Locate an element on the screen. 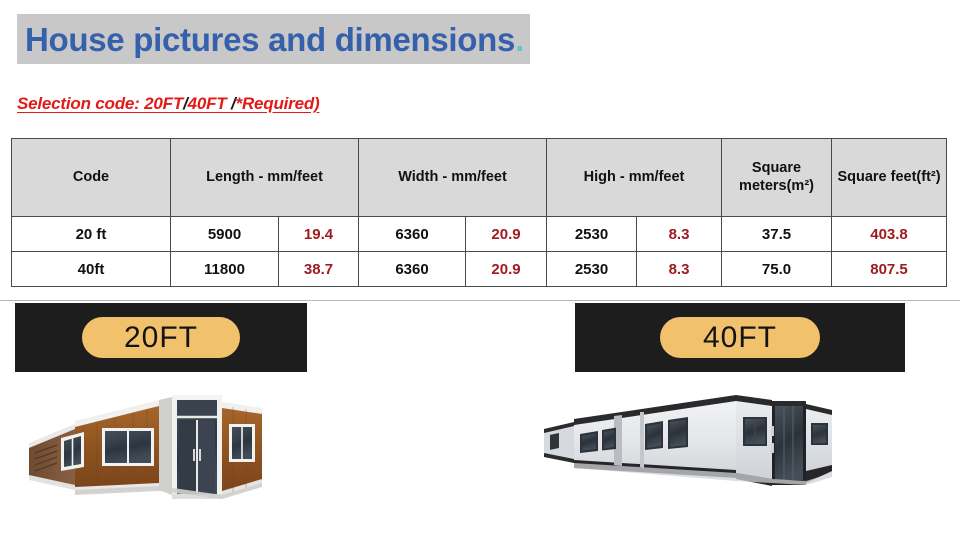 The width and height of the screenshot is (960, 551). cell-length-mm: 5900 is located at coordinates (224, 234).